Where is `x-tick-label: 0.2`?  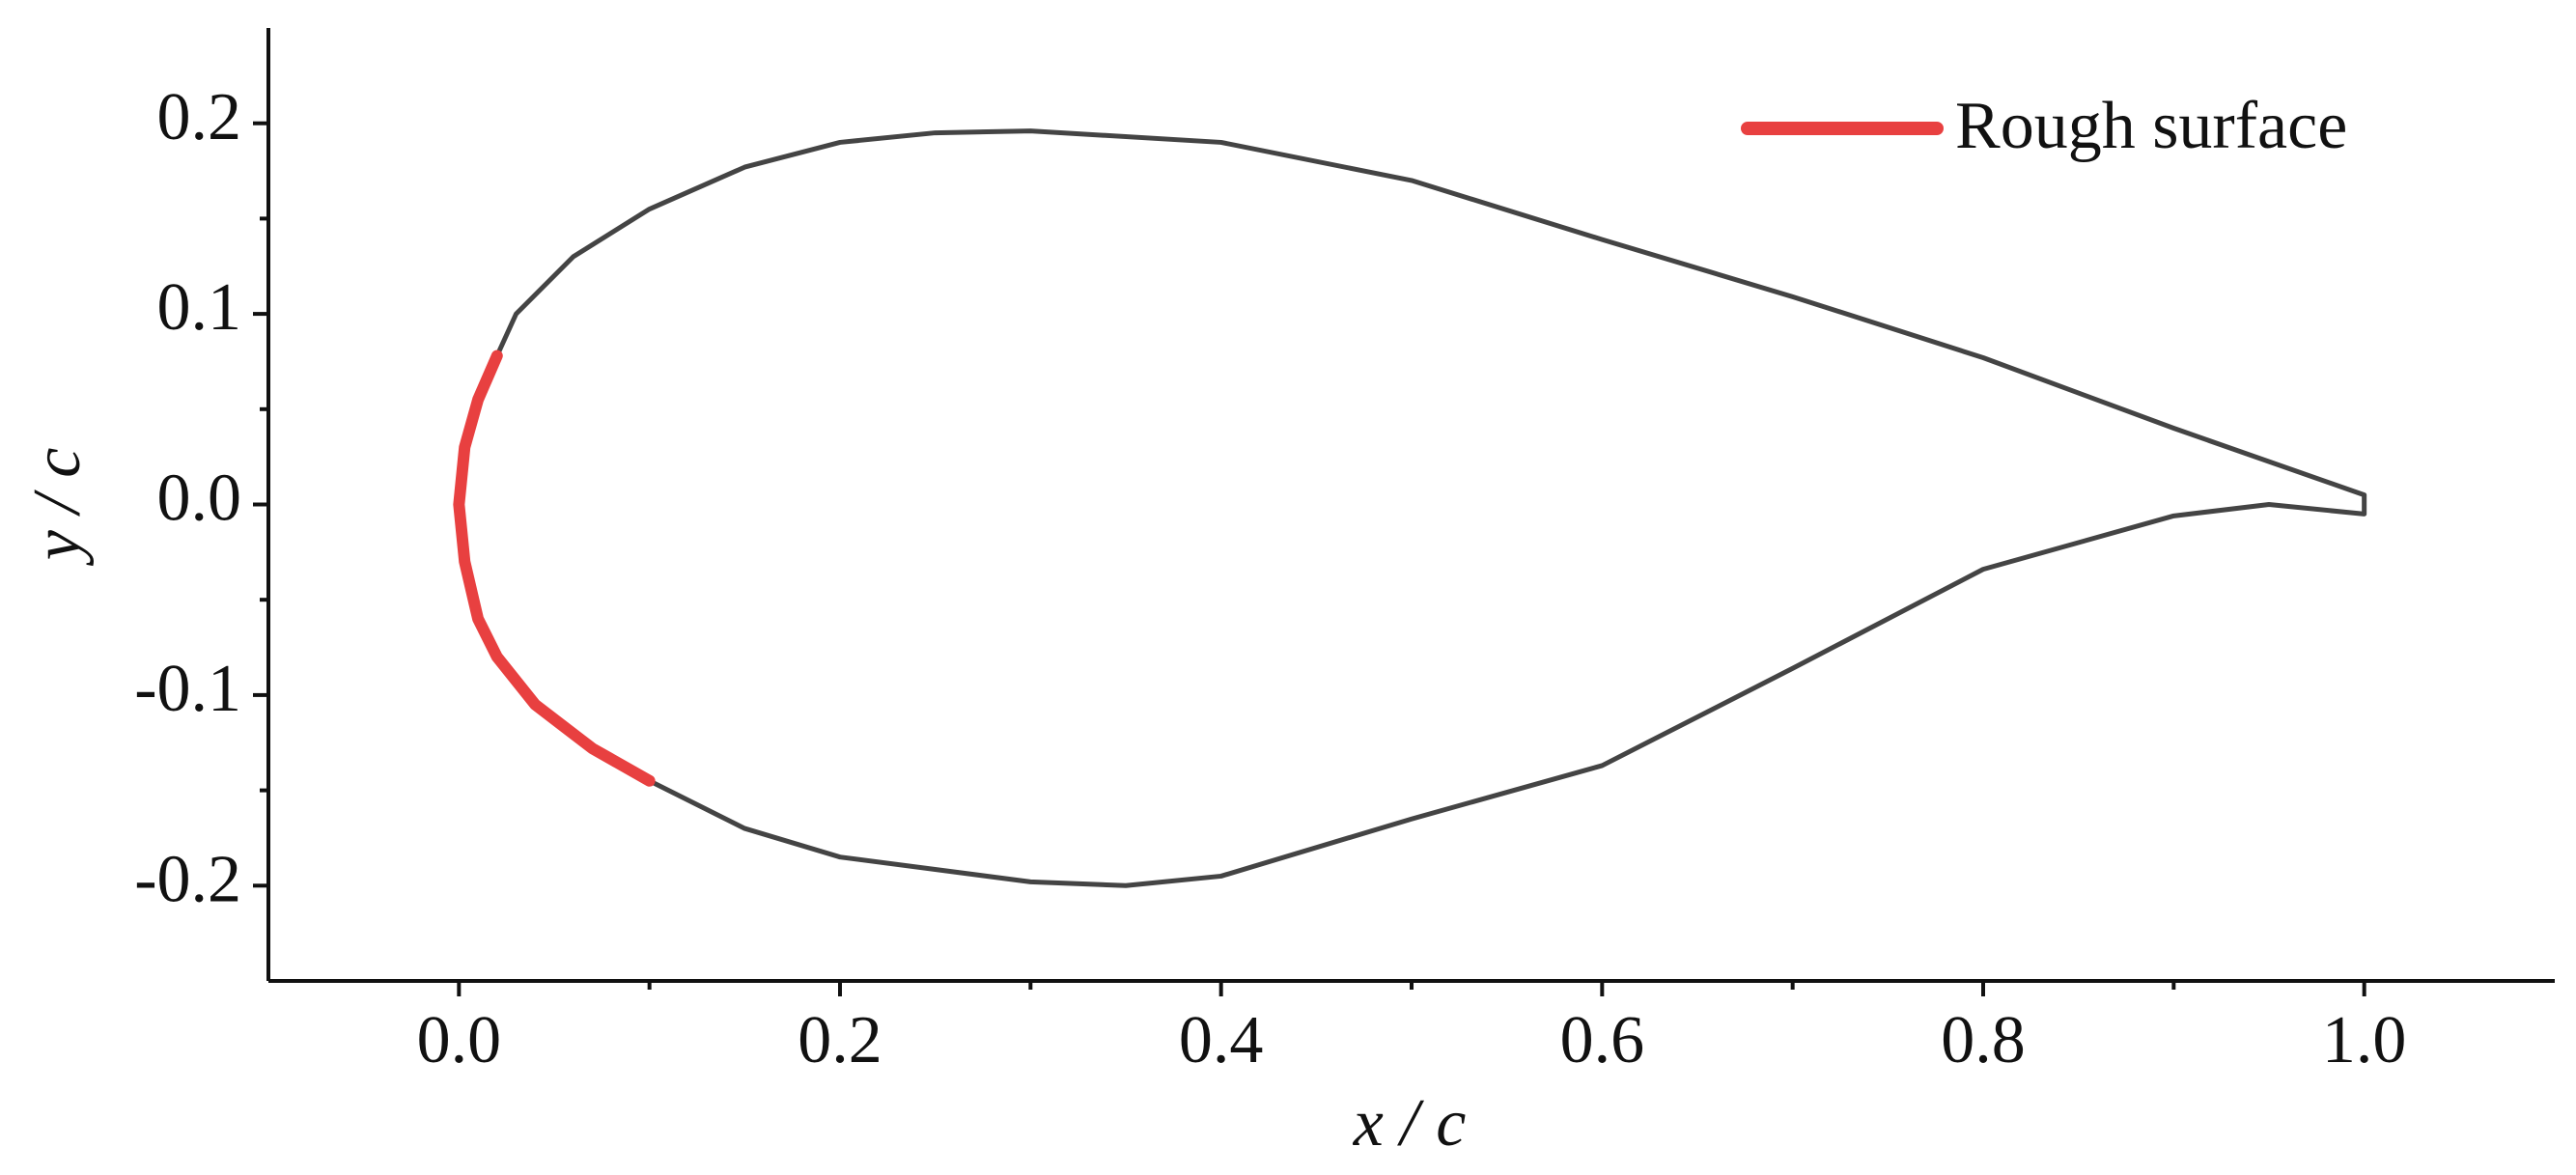
x-tick-label: 0.2 is located at coordinates (840, 1040).